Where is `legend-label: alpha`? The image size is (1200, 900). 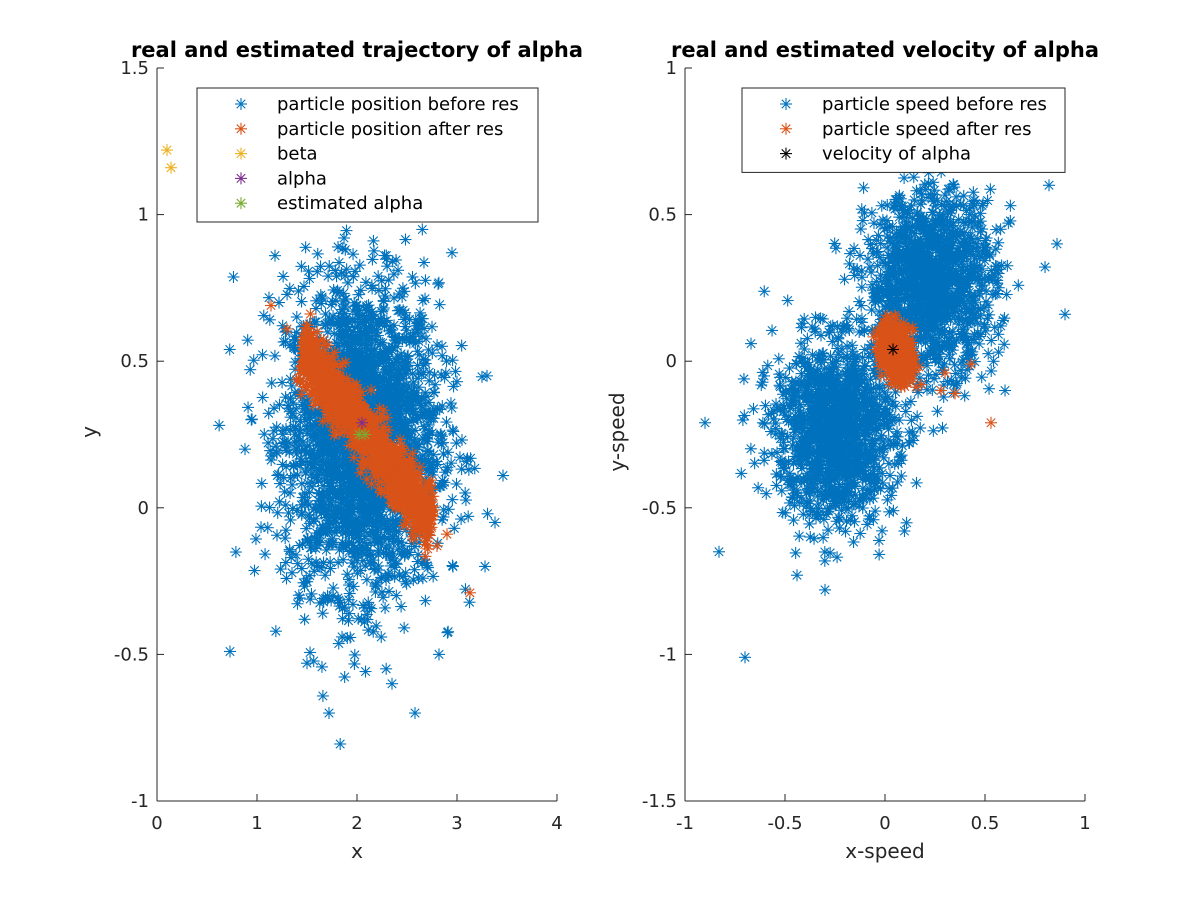
legend-label: alpha is located at coordinates (302, 178).